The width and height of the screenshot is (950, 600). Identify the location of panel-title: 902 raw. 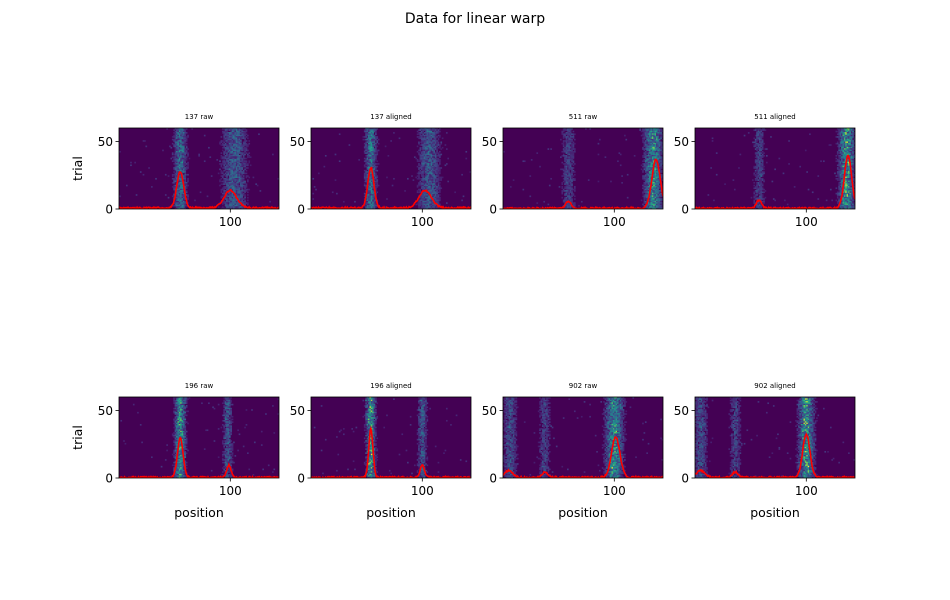
(583, 386).